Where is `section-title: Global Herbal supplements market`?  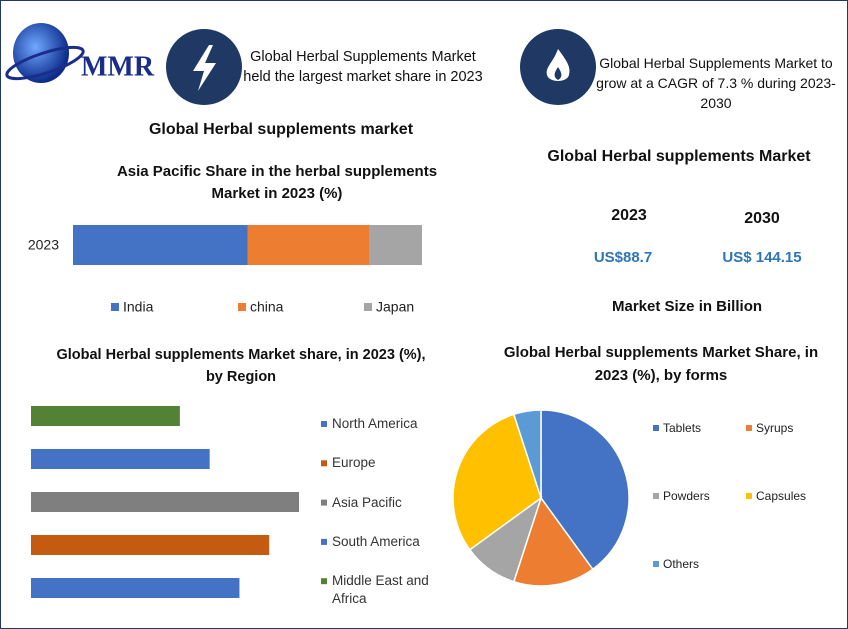
section-title: Global Herbal supplements market is located at coordinates (281, 129).